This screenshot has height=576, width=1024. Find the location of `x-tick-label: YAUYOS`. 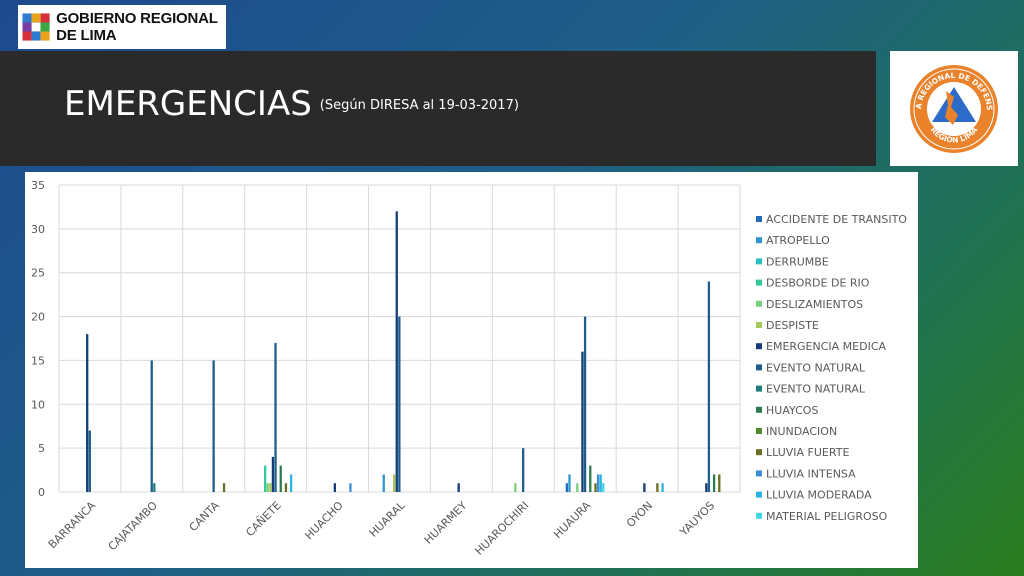

x-tick-label: YAUYOS is located at coordinates (697, 519).